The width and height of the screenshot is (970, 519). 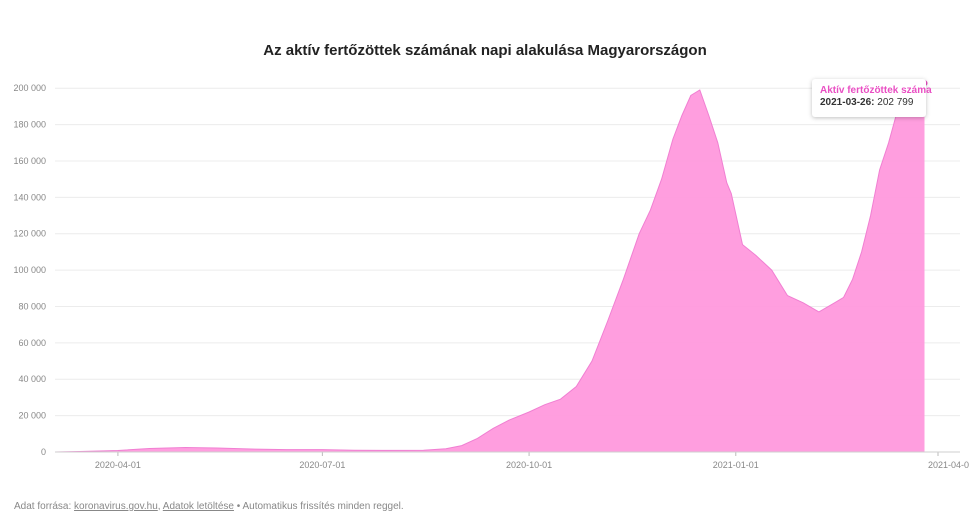 What do you see at coordinates (32, 306) in the screenshot?
I see `y-tick-label: 80 000` at bounding box center [32, 306].